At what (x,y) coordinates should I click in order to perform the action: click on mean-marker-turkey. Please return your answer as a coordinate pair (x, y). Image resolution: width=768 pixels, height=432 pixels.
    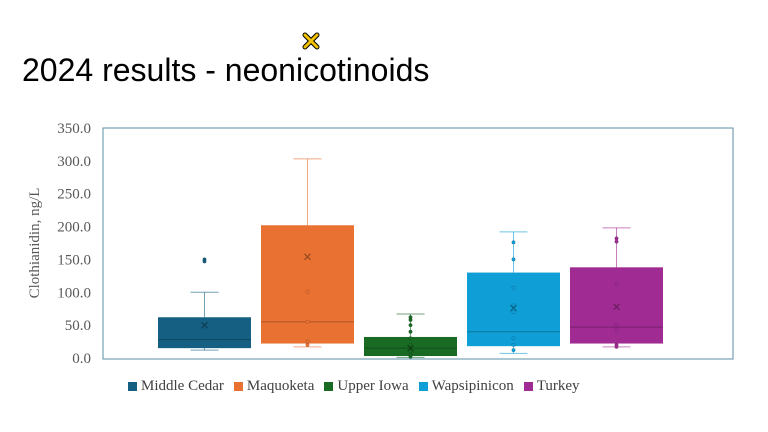
    Looking at the image, I should click on (616, 307).